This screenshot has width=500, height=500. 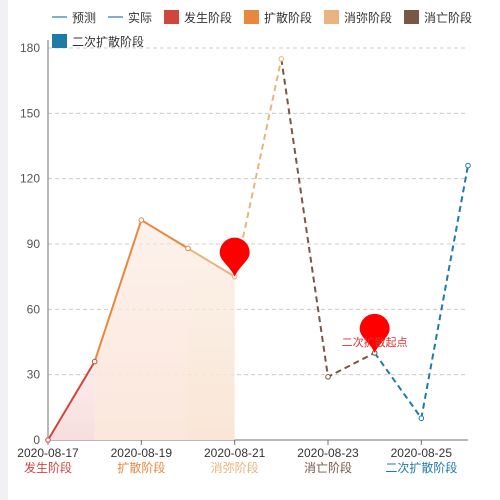 What do you see at coordinates (288, 17) in the screenshot?
I see `legend-label: 扩散阶段` at bounding box center [288, 17].